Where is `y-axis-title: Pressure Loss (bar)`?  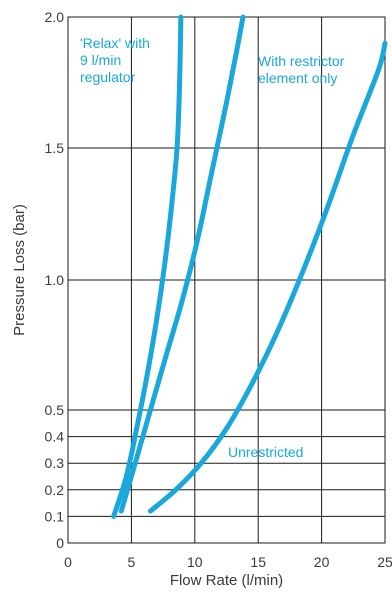
y-axis-title: Pressure Loss (bar) is located at coordinates (19, 270).